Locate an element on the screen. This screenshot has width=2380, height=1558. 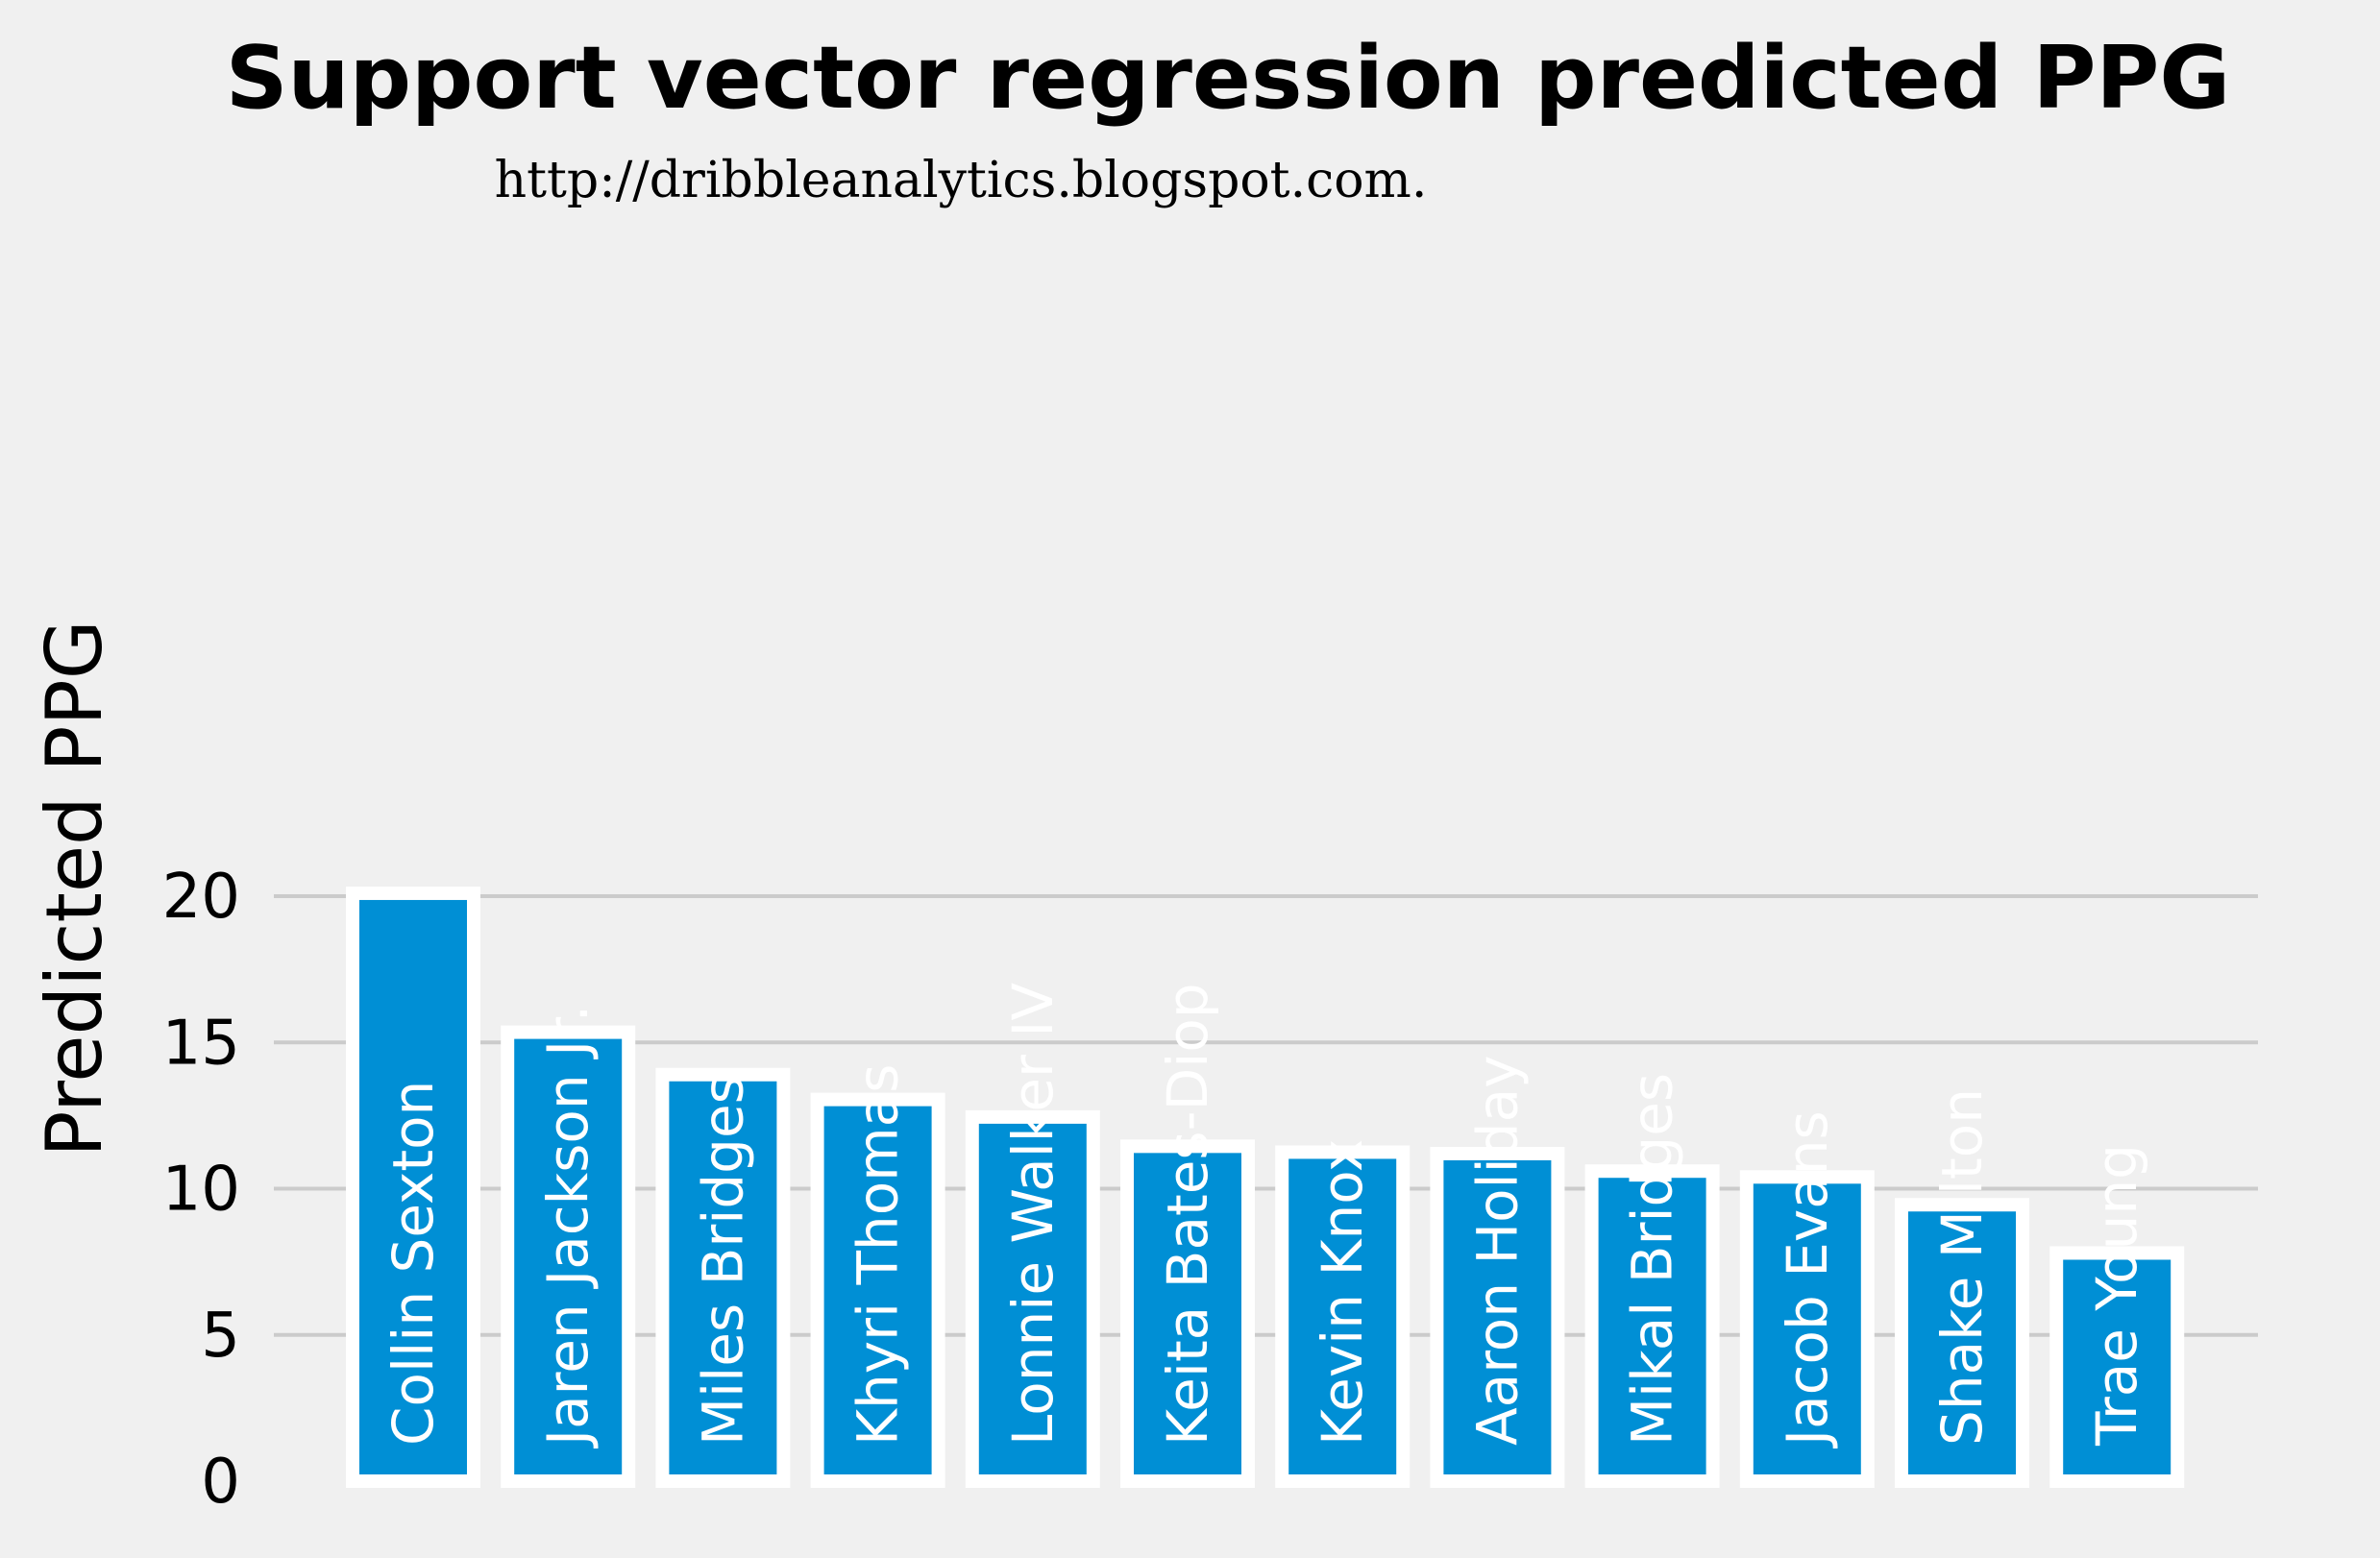
y-tick-label: 15 is located at coordinates (201, 1043).